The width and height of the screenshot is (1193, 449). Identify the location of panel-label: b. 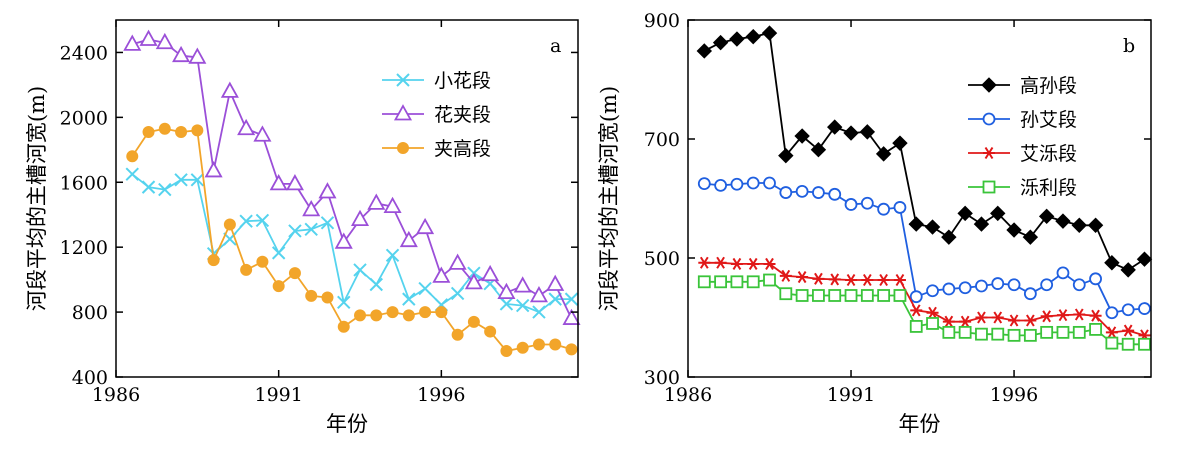
(1129, 46).